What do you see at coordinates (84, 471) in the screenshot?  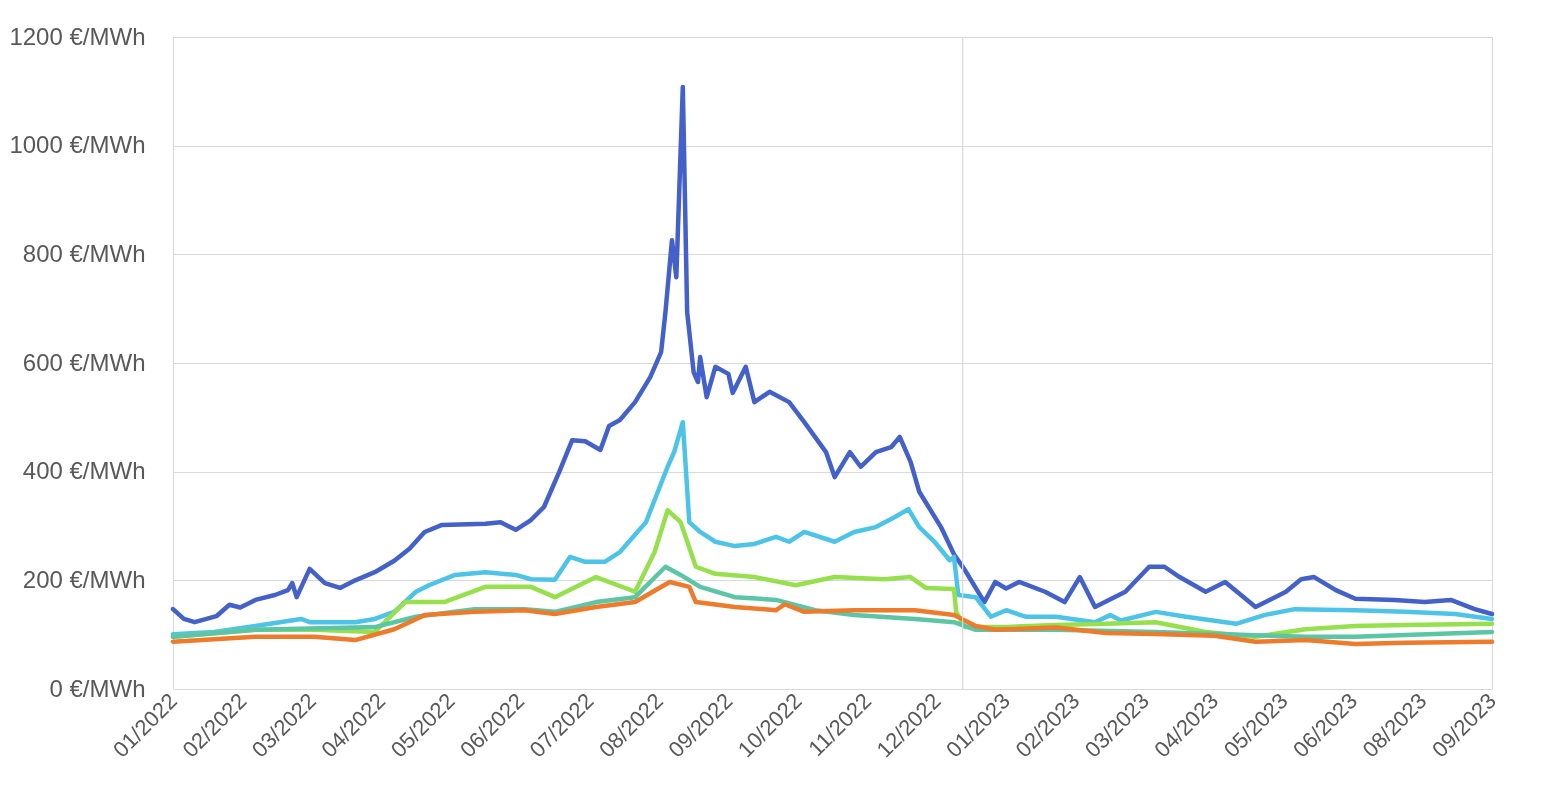 I see `y-tick-label: 400 €/MWh` at bounding box center [84, 471].